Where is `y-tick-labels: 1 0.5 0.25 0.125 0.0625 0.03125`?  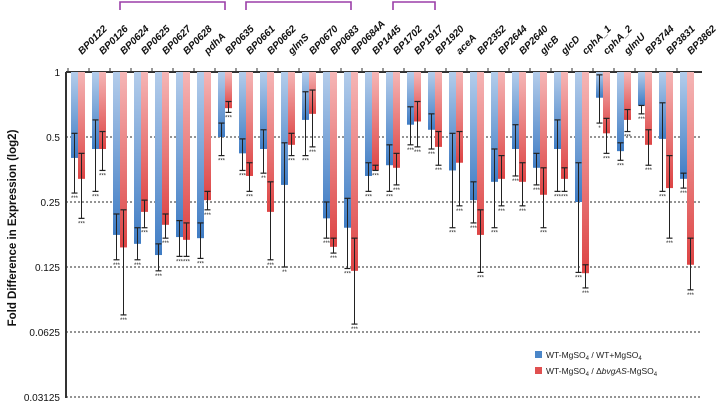 y-tick-labels: 1 0.5 0.25 0.125 0.0625 0.03125 is located at coordinates (42, 236).